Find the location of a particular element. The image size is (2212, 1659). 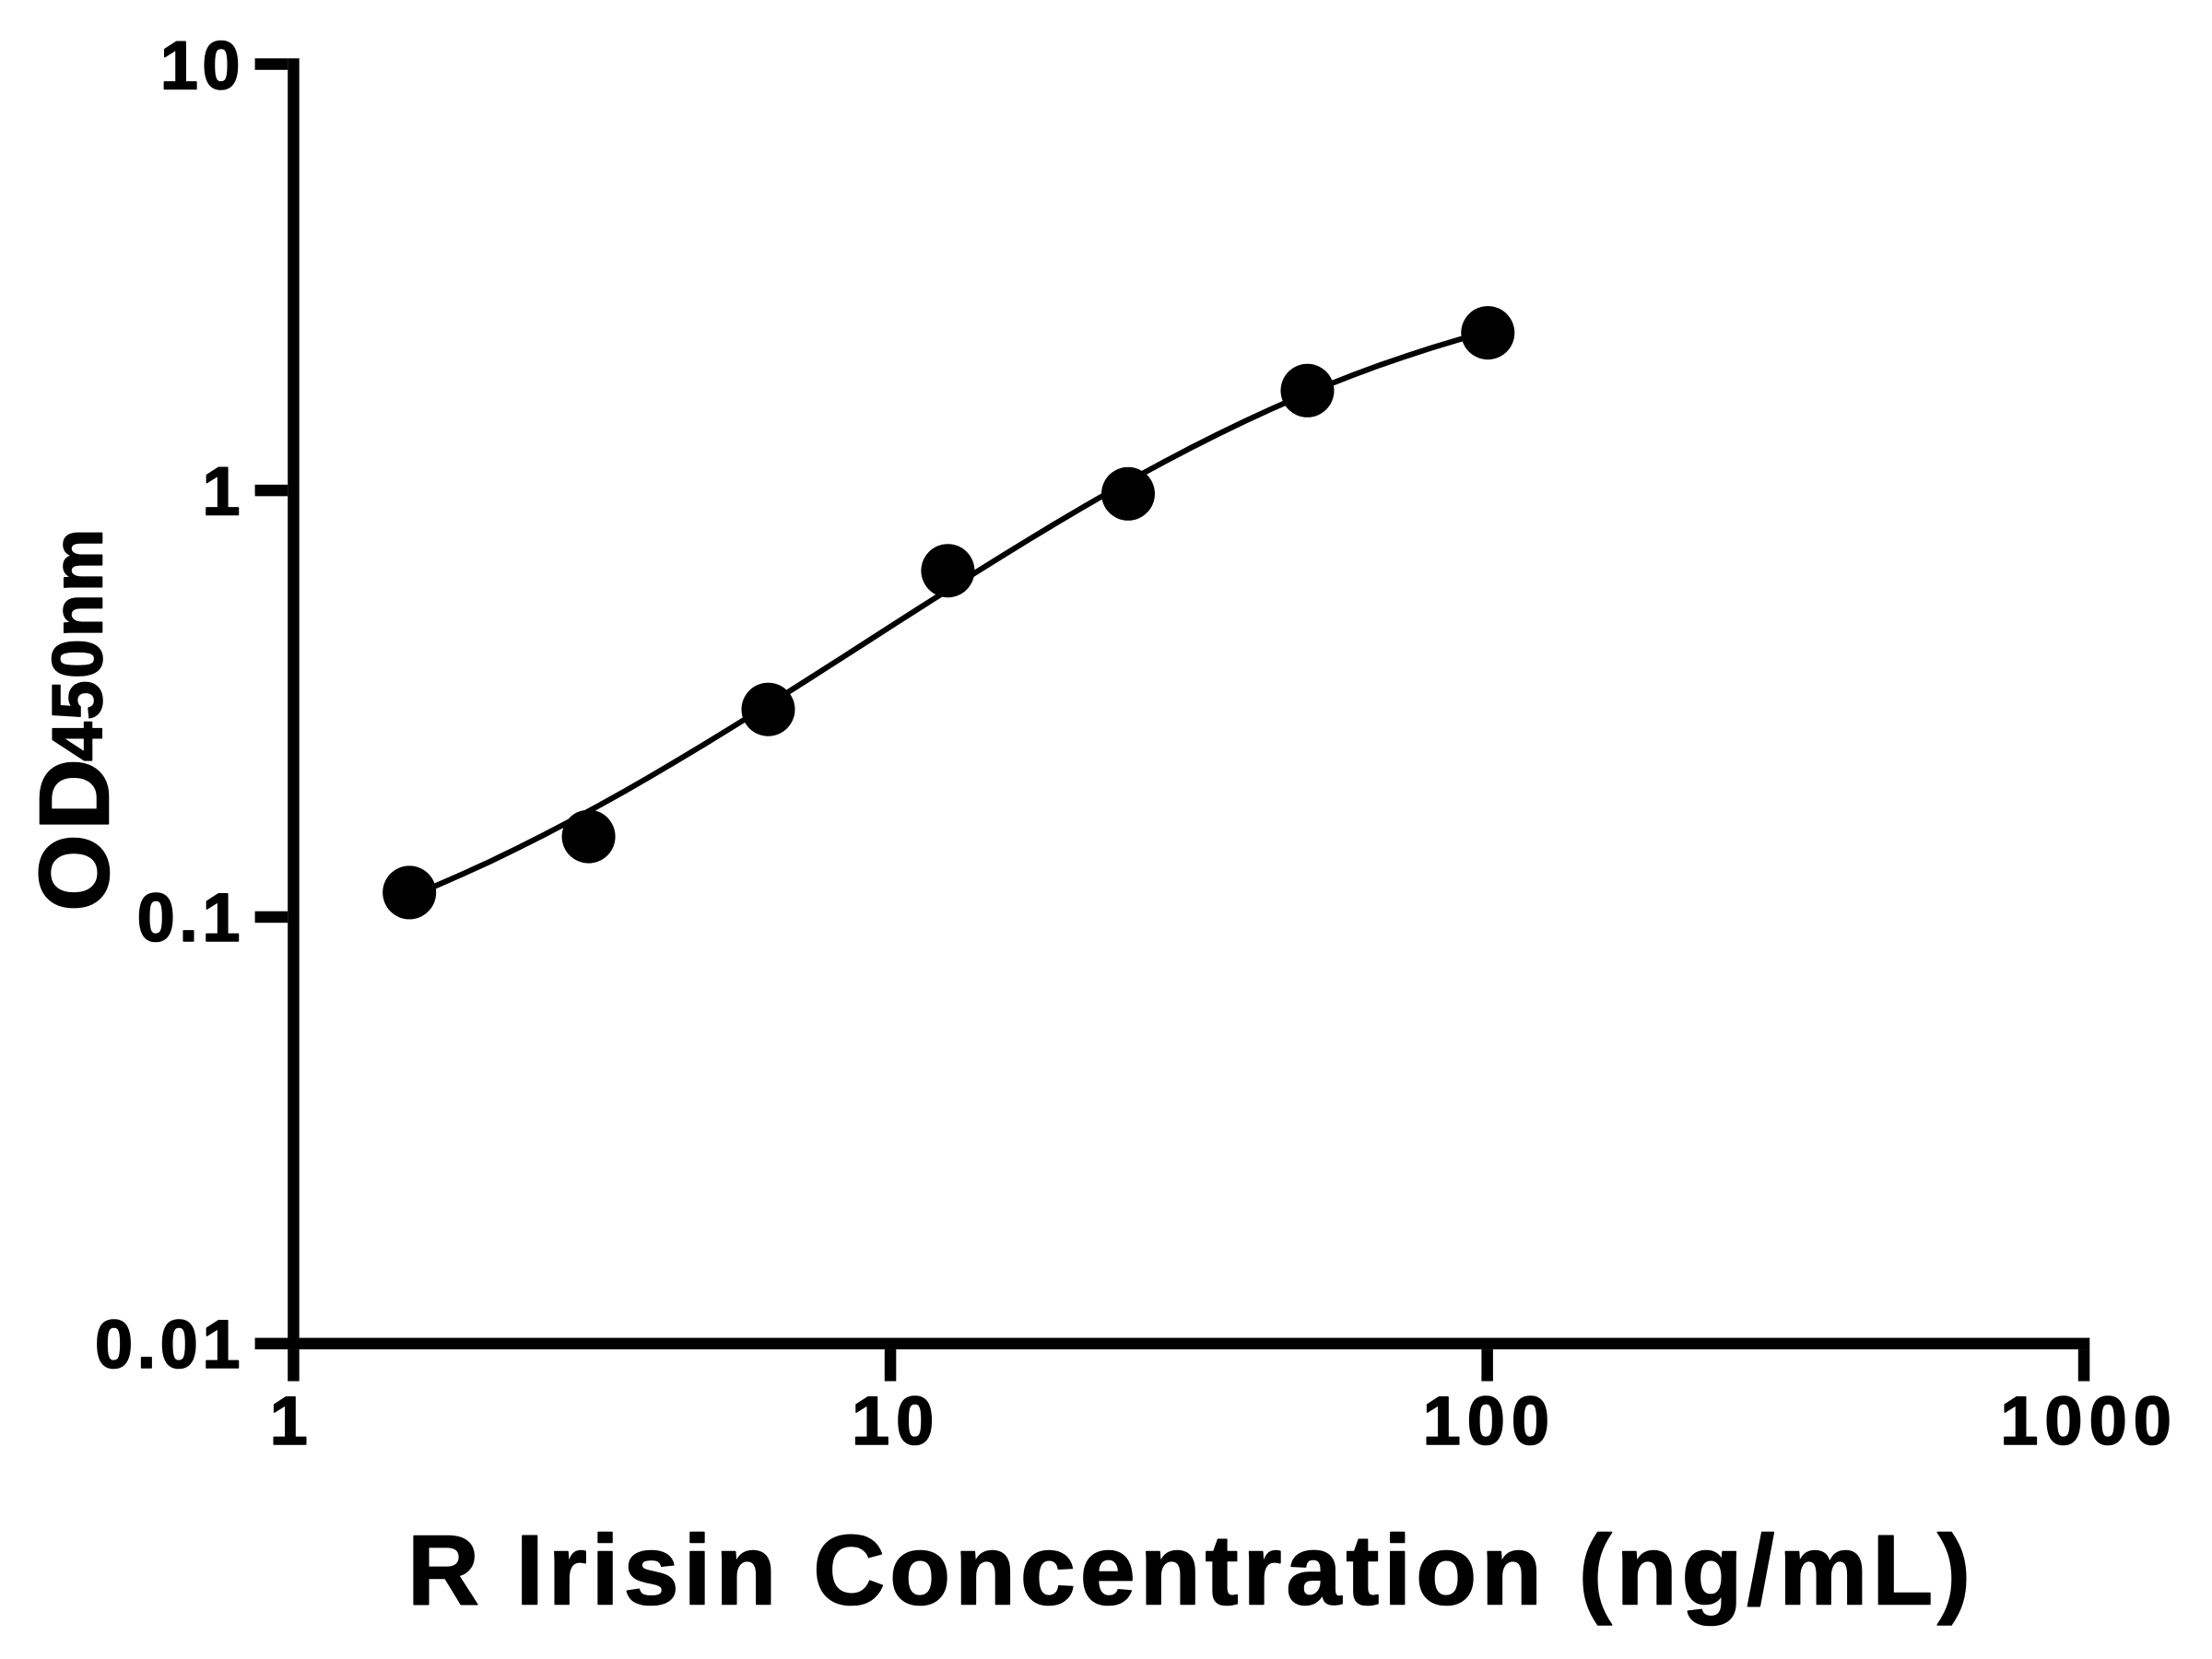

svg-text: 0.1 is located at coordinates (190, 917).